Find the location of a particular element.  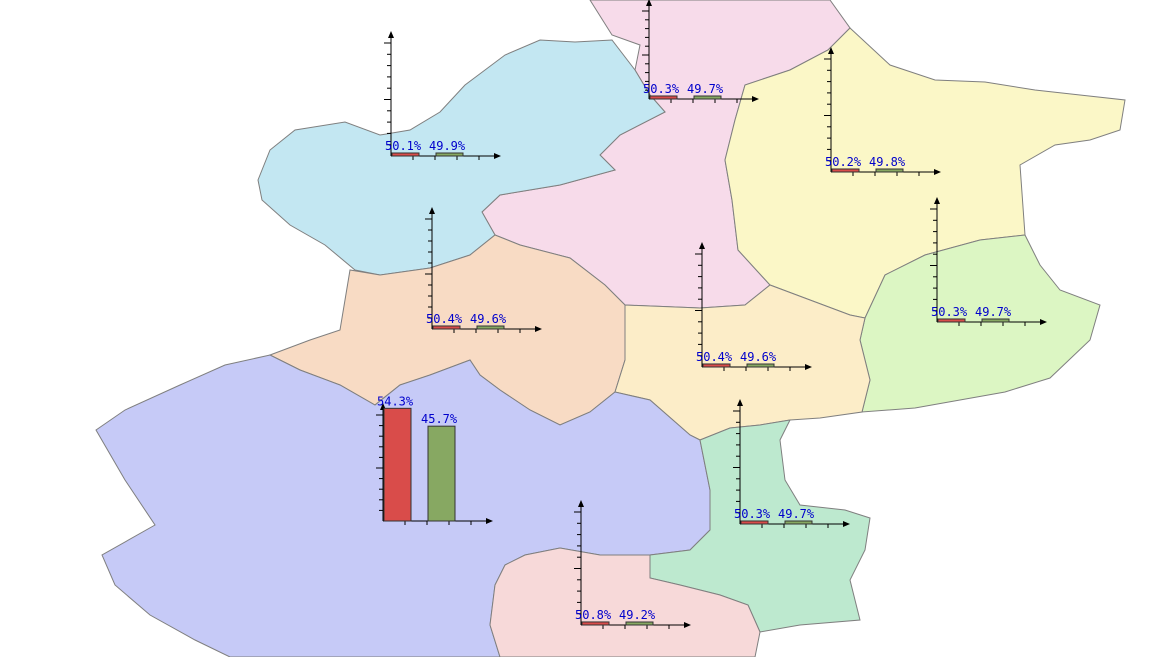

data-label-male: 50.8% is located at coordinates (593, 615).